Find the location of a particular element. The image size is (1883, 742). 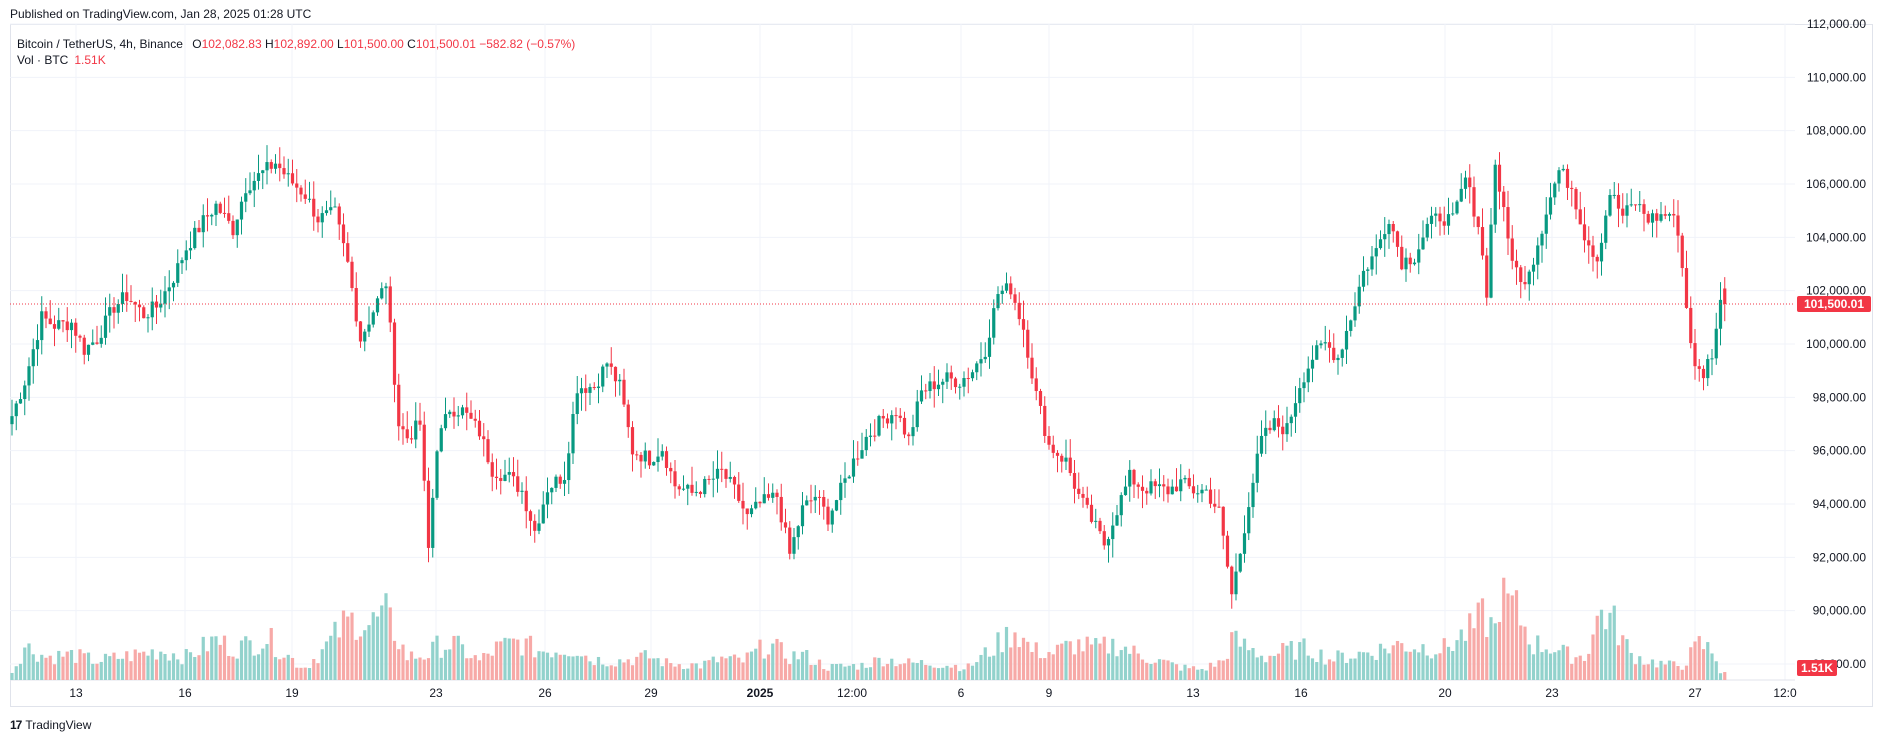

x-tick-label: 19 is located at coordinates (292, 693).